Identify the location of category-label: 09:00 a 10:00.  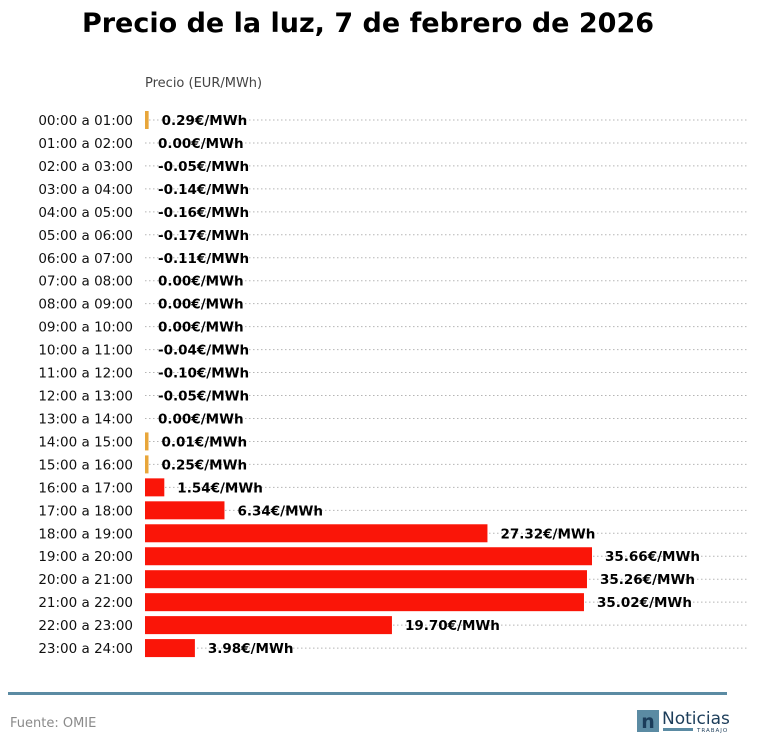
(85, 328).